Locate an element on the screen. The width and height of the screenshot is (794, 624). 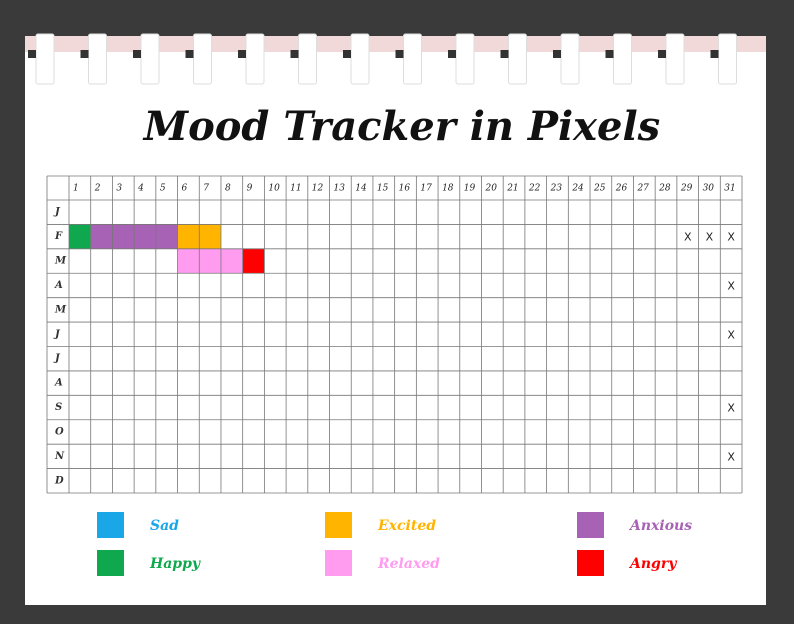
legend: Sad Happy Excited Relaxed Anxious Angry is located at coordinates (394, 544).